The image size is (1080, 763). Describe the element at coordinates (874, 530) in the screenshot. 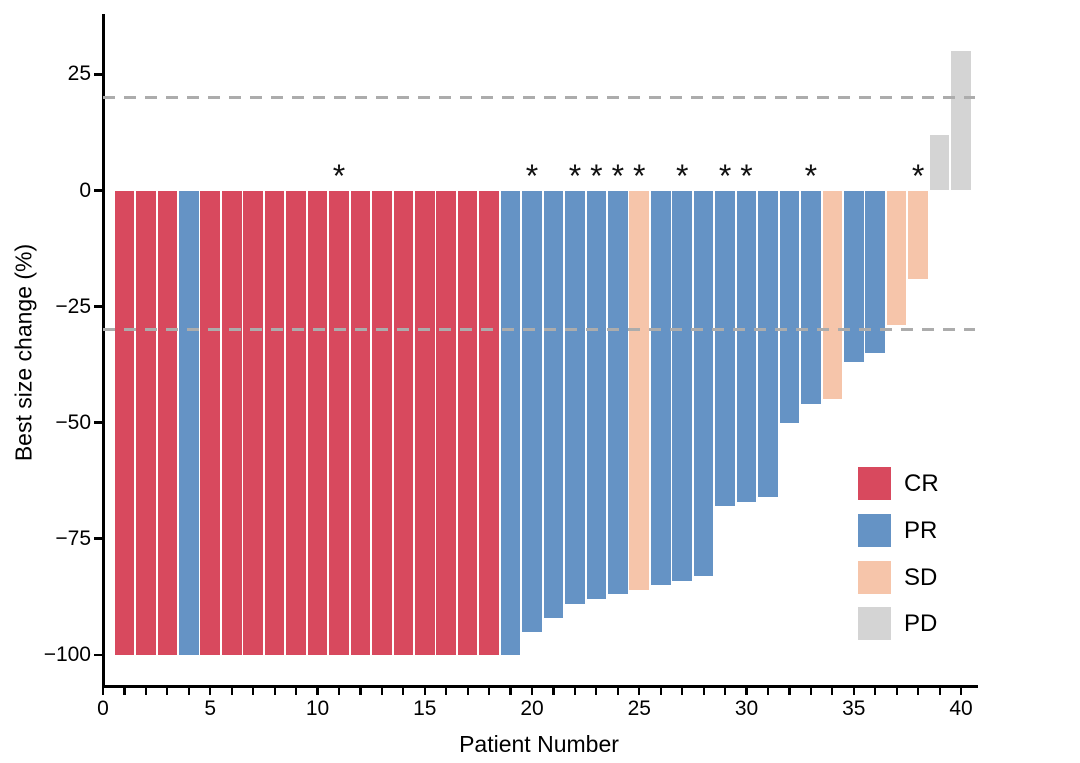

I see `legend-swatch-pr` at that location.